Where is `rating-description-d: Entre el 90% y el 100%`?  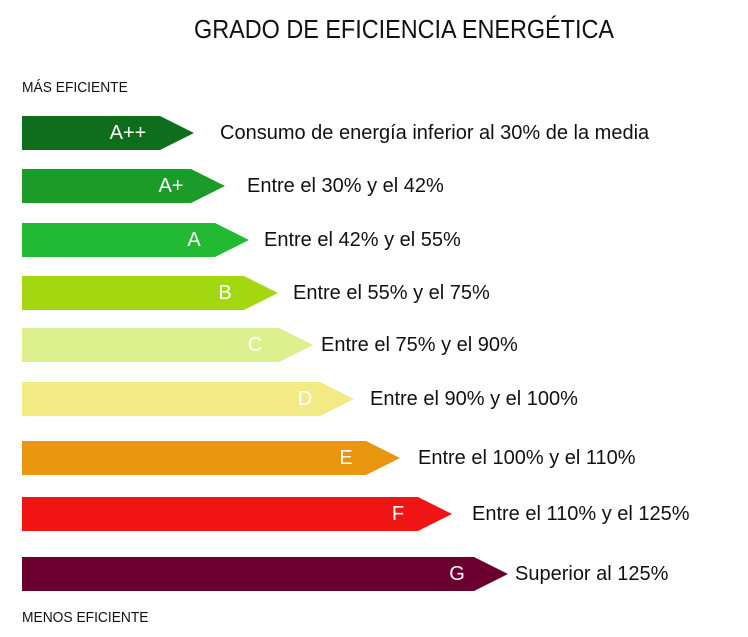 rating-description-d: Entre el 90% y el 100% is located at coordinates (474, 399).